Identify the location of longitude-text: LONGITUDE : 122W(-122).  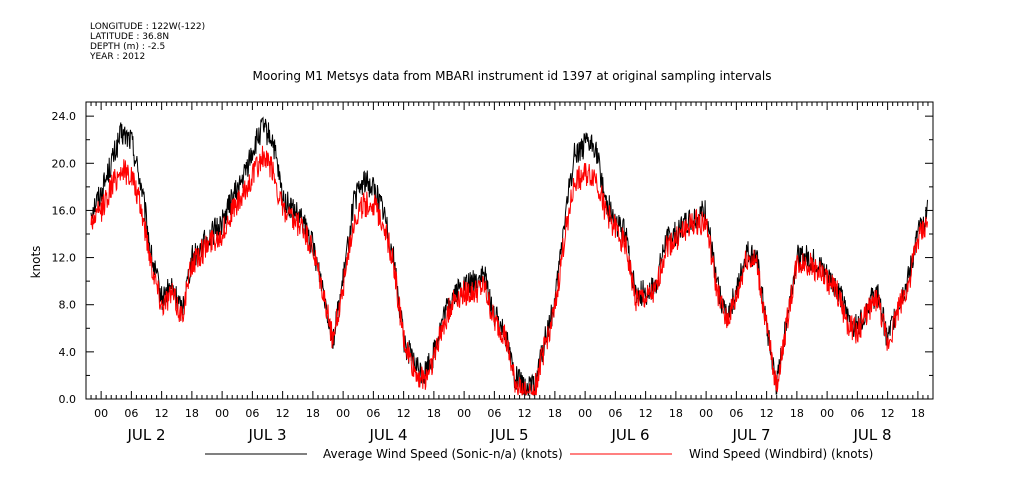
(148, 27).